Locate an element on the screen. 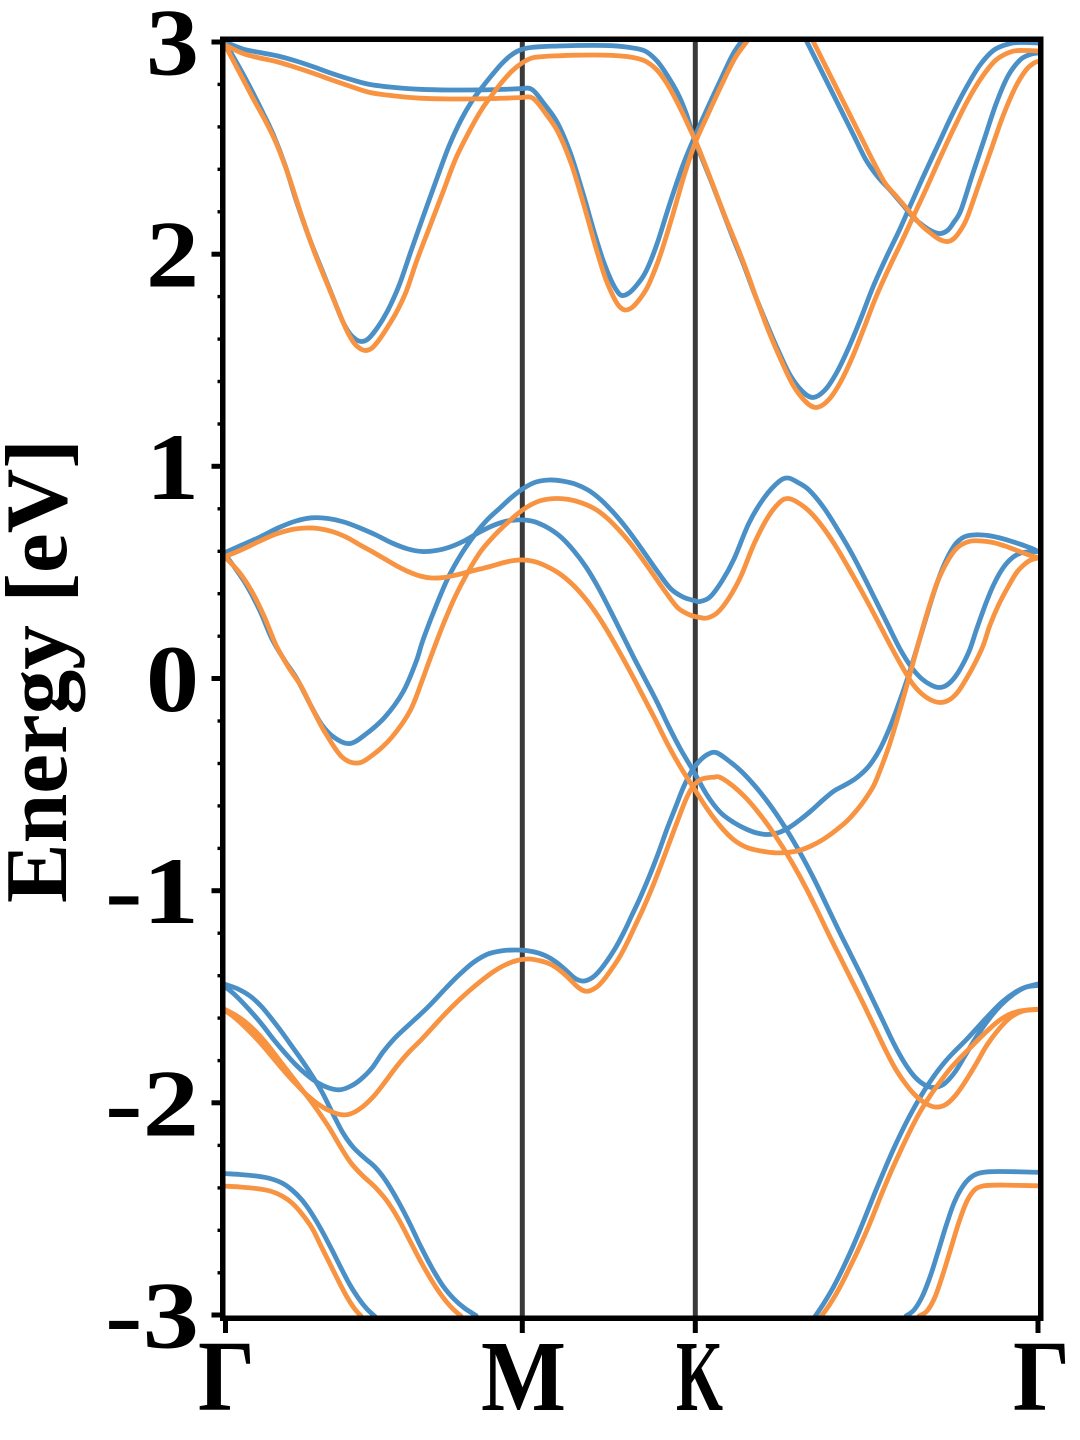 The height and width of the screenshot is (1440, 1080). svg-text: 3 is located at coordinates (172, 48).